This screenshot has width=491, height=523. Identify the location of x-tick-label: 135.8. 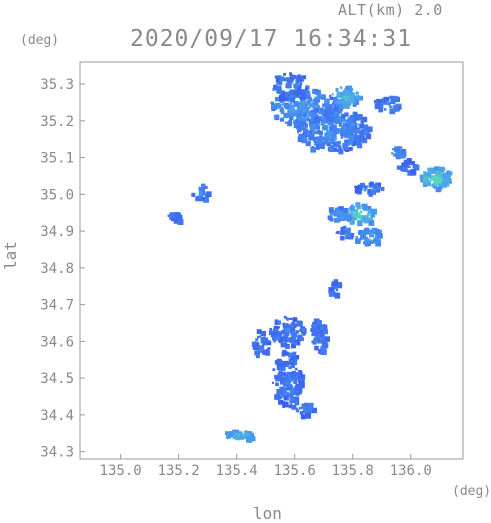
(353, 471).